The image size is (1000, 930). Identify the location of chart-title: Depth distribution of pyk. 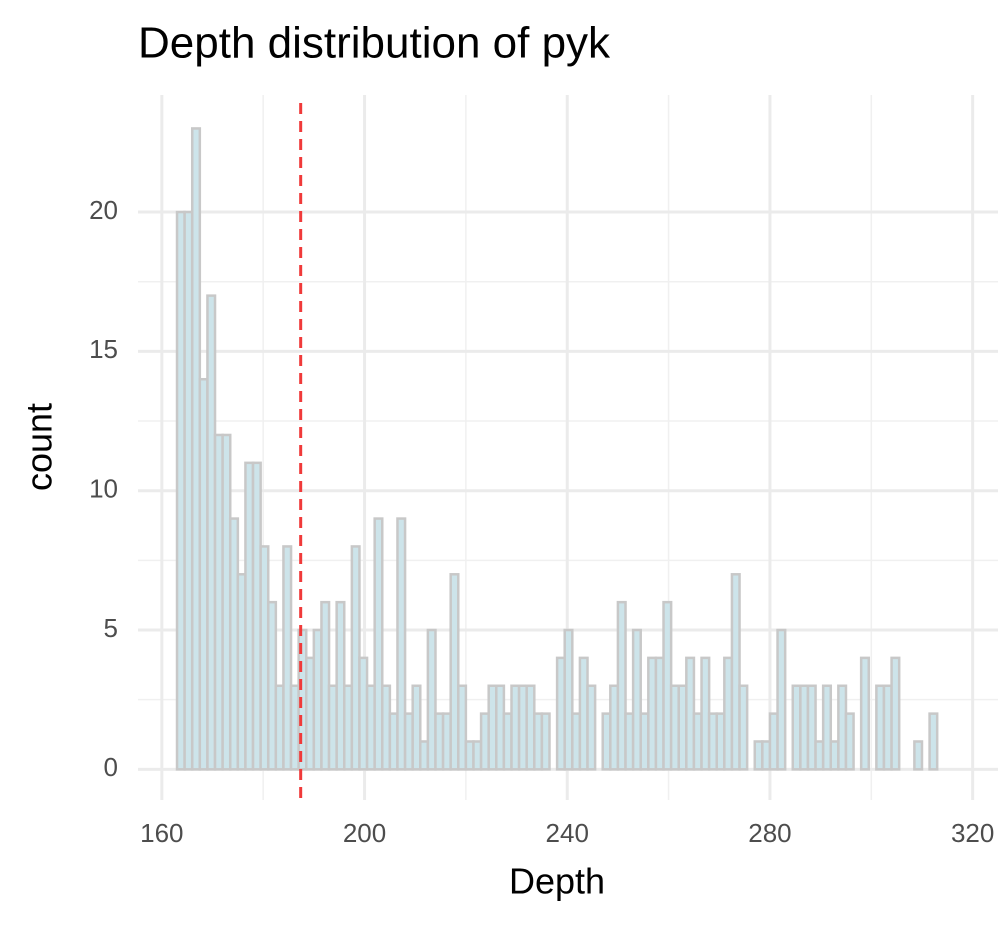
(374, 43).